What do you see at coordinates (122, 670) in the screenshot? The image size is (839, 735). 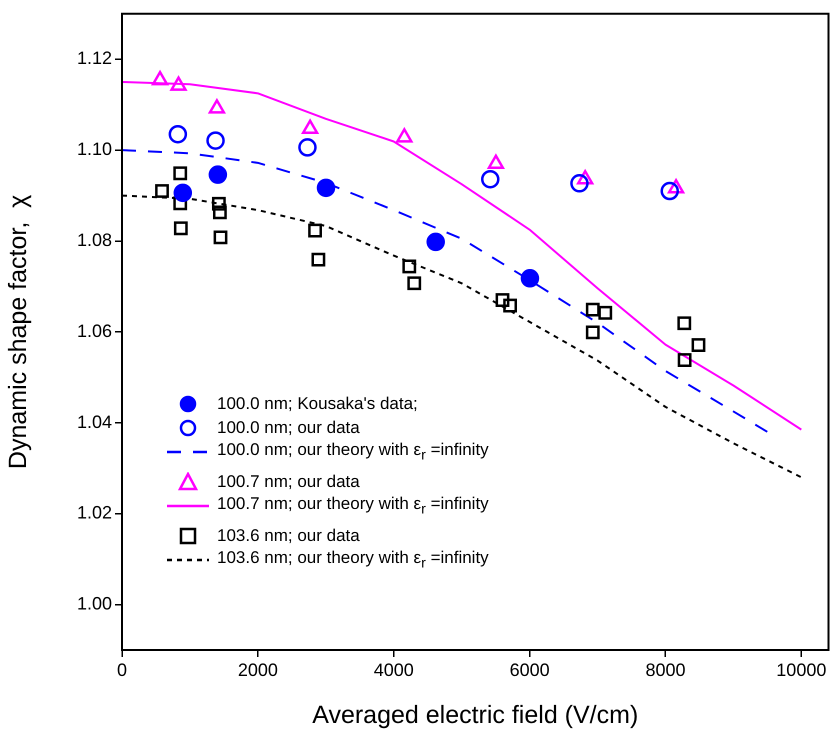 I see `x-tick-label: 0` at bounding box center [122, 670].